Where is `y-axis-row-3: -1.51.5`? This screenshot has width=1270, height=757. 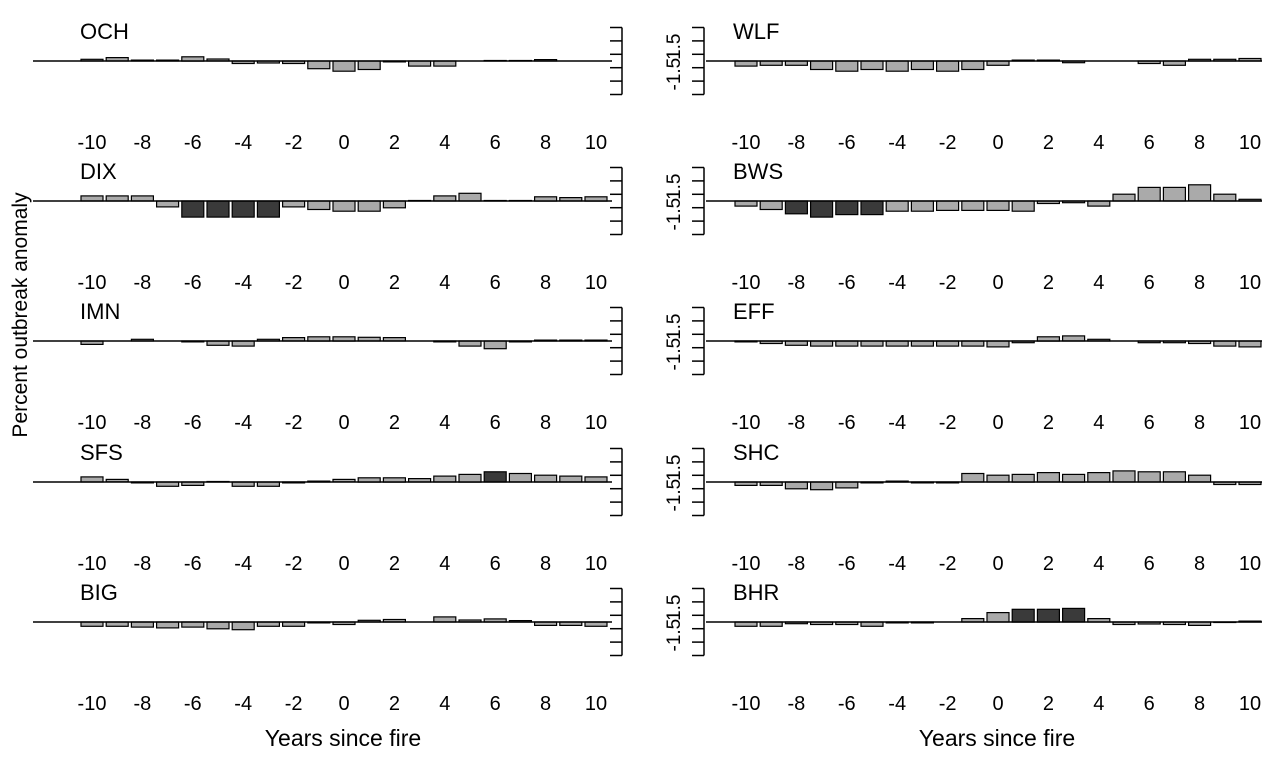
y-axis-row-3: -1.51.5 is located at coordinates (657, 341).